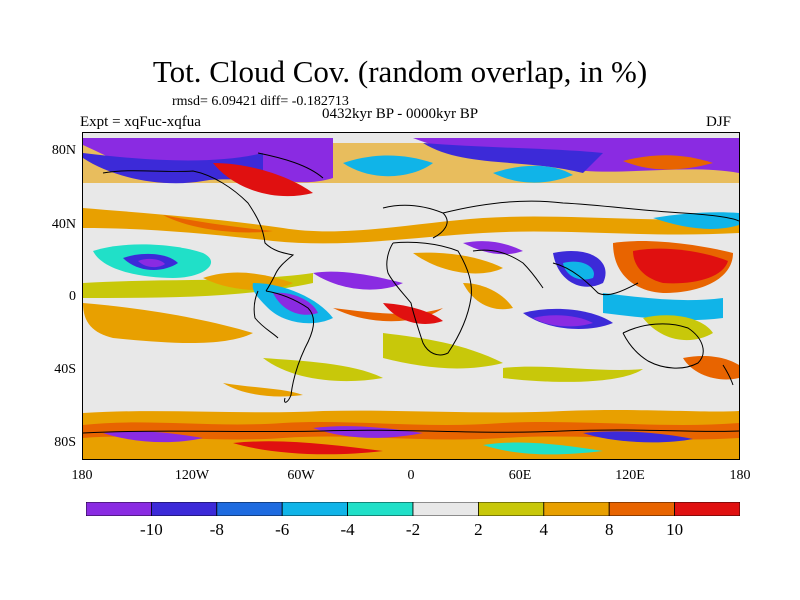  Describe the element at coordinates (347, 529) in the screenshot. I see `colorbar-label: -4` at that location.